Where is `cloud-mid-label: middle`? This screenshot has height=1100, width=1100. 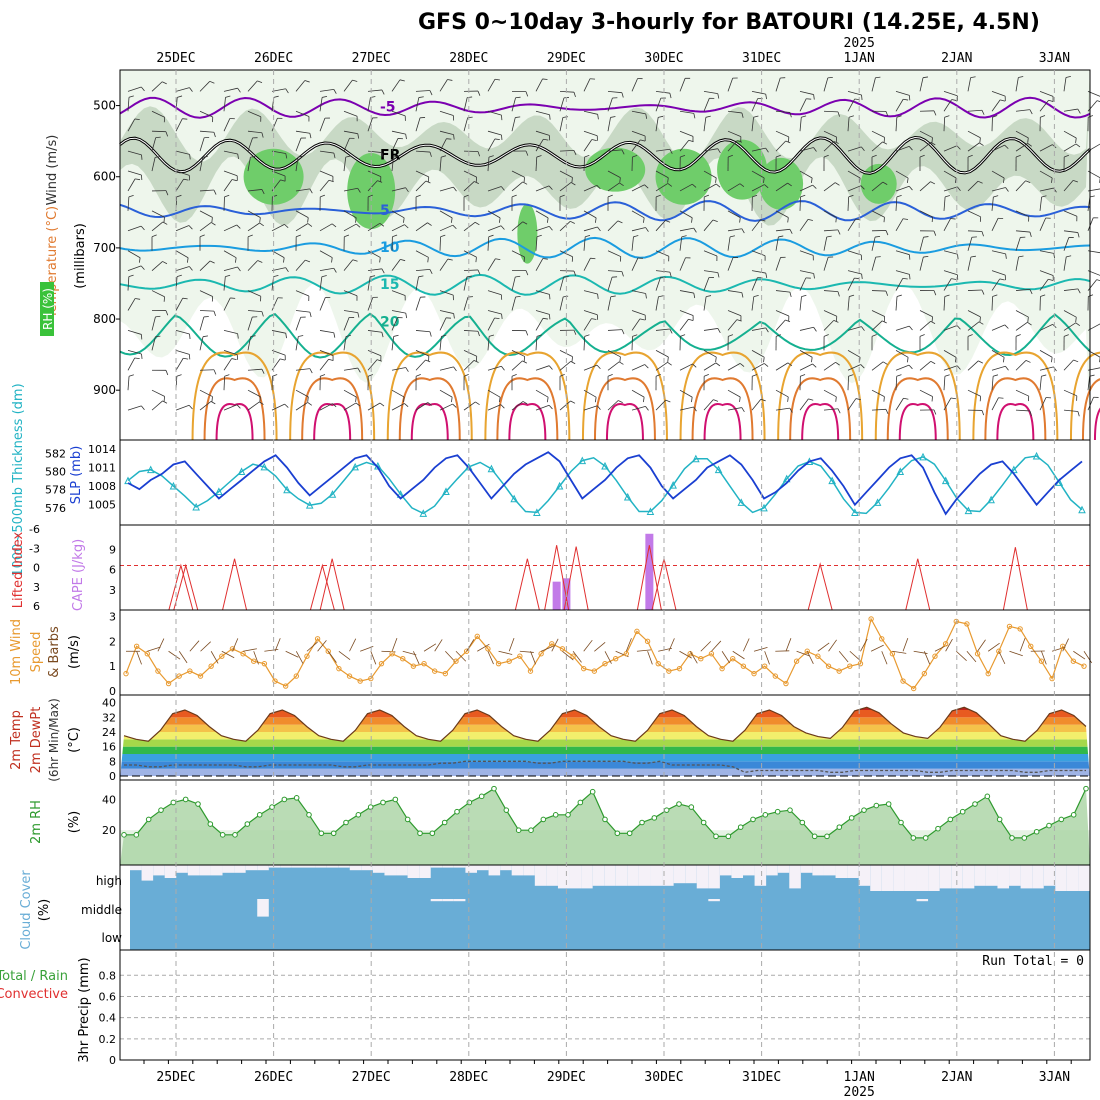
cloud-mid-label: middle is located at coordinates (101, 910).